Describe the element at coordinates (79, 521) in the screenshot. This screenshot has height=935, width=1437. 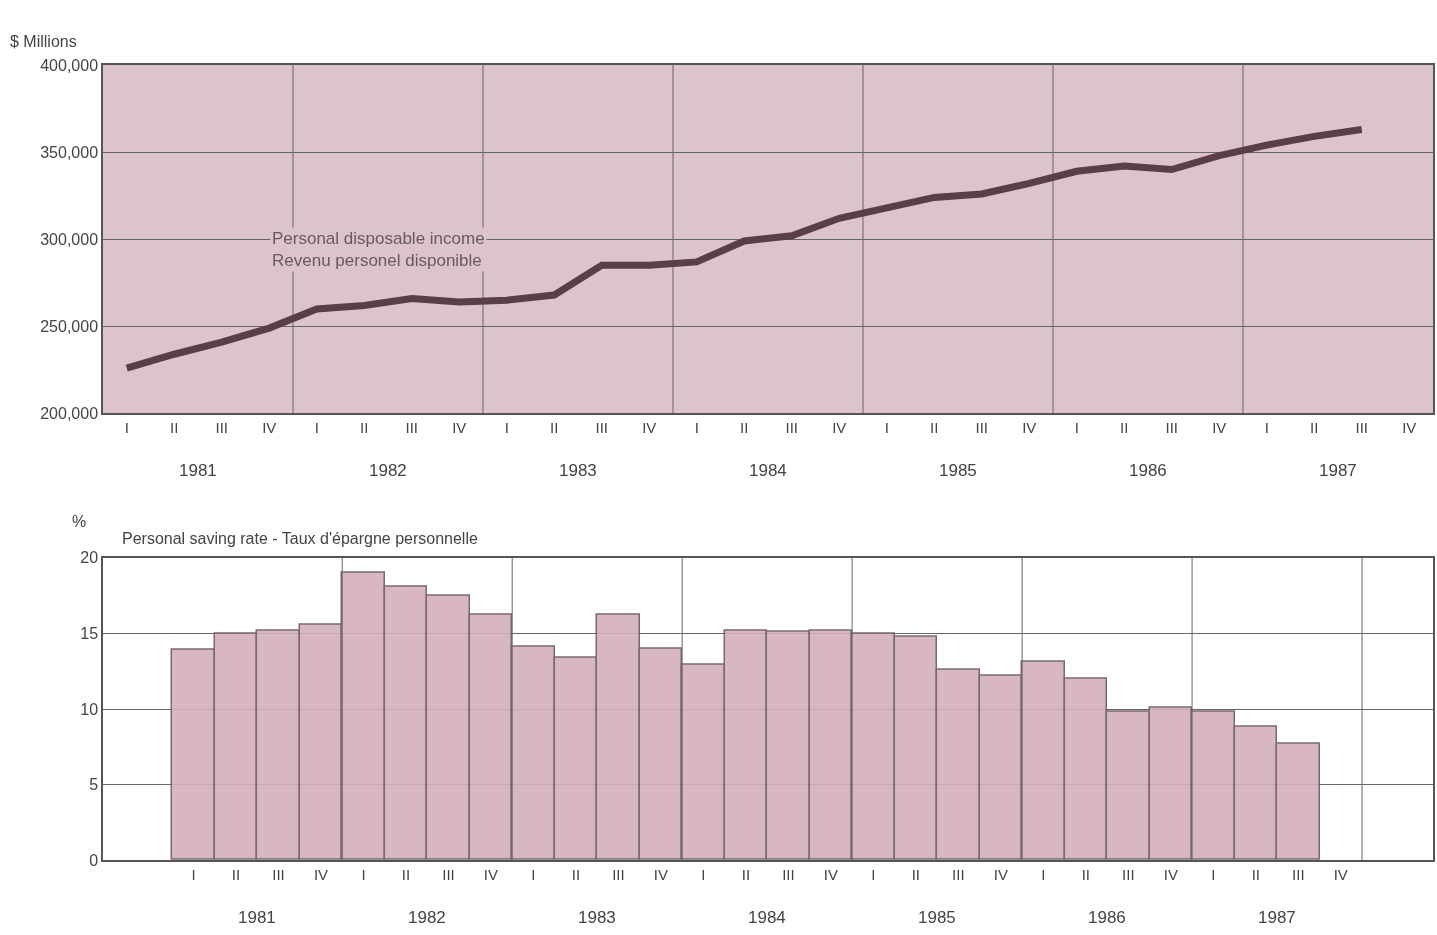
I see `y-axis-title: %` at that location.